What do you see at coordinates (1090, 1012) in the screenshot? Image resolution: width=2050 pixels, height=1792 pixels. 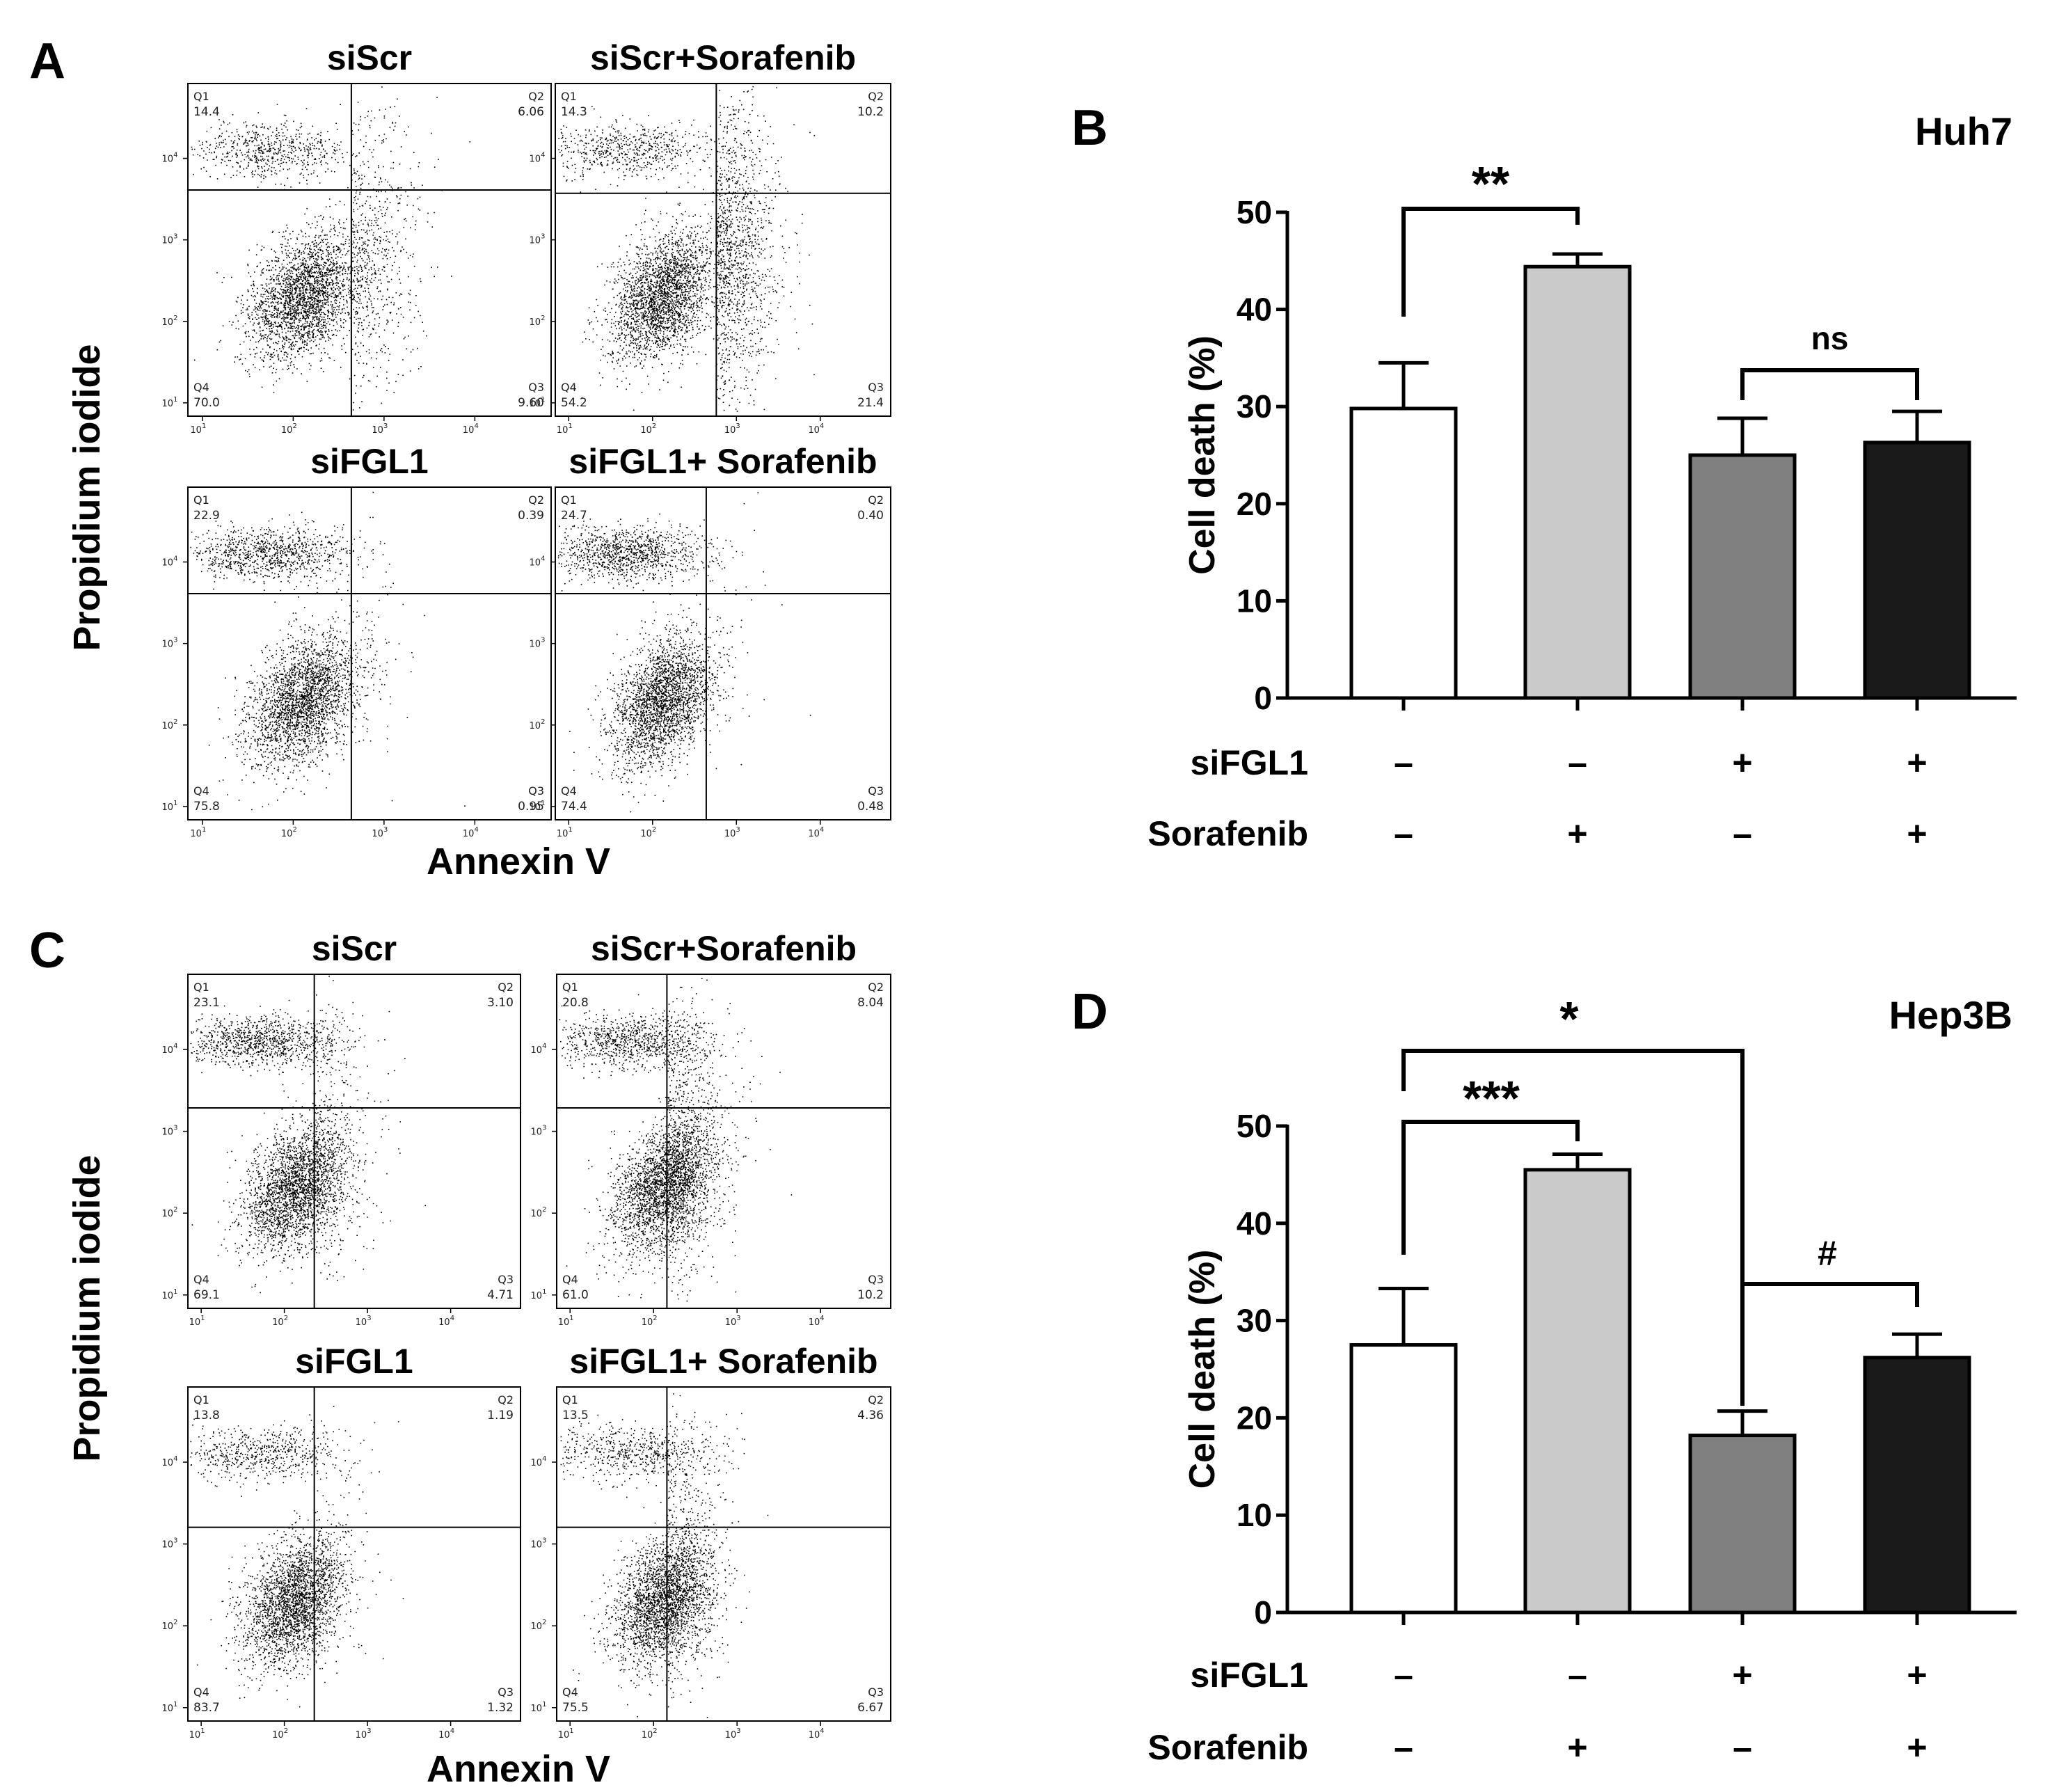 I see `panel-letter-d: D` at bounding box center [1090, 1012].